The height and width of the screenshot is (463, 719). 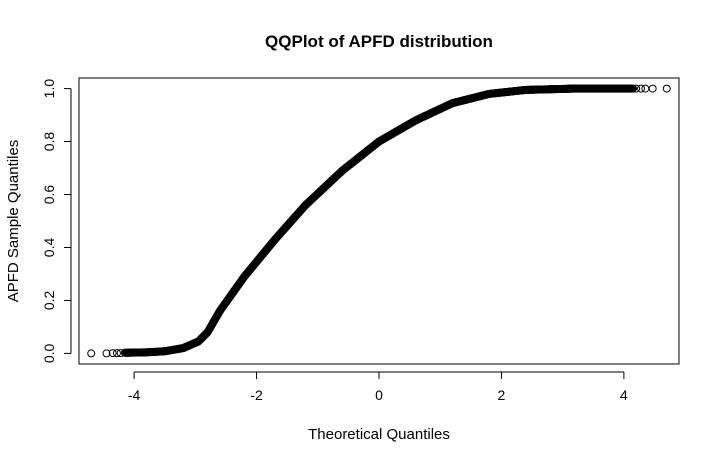 I want to click on y-tick-label: 1.0, so click(x=49, y=89).